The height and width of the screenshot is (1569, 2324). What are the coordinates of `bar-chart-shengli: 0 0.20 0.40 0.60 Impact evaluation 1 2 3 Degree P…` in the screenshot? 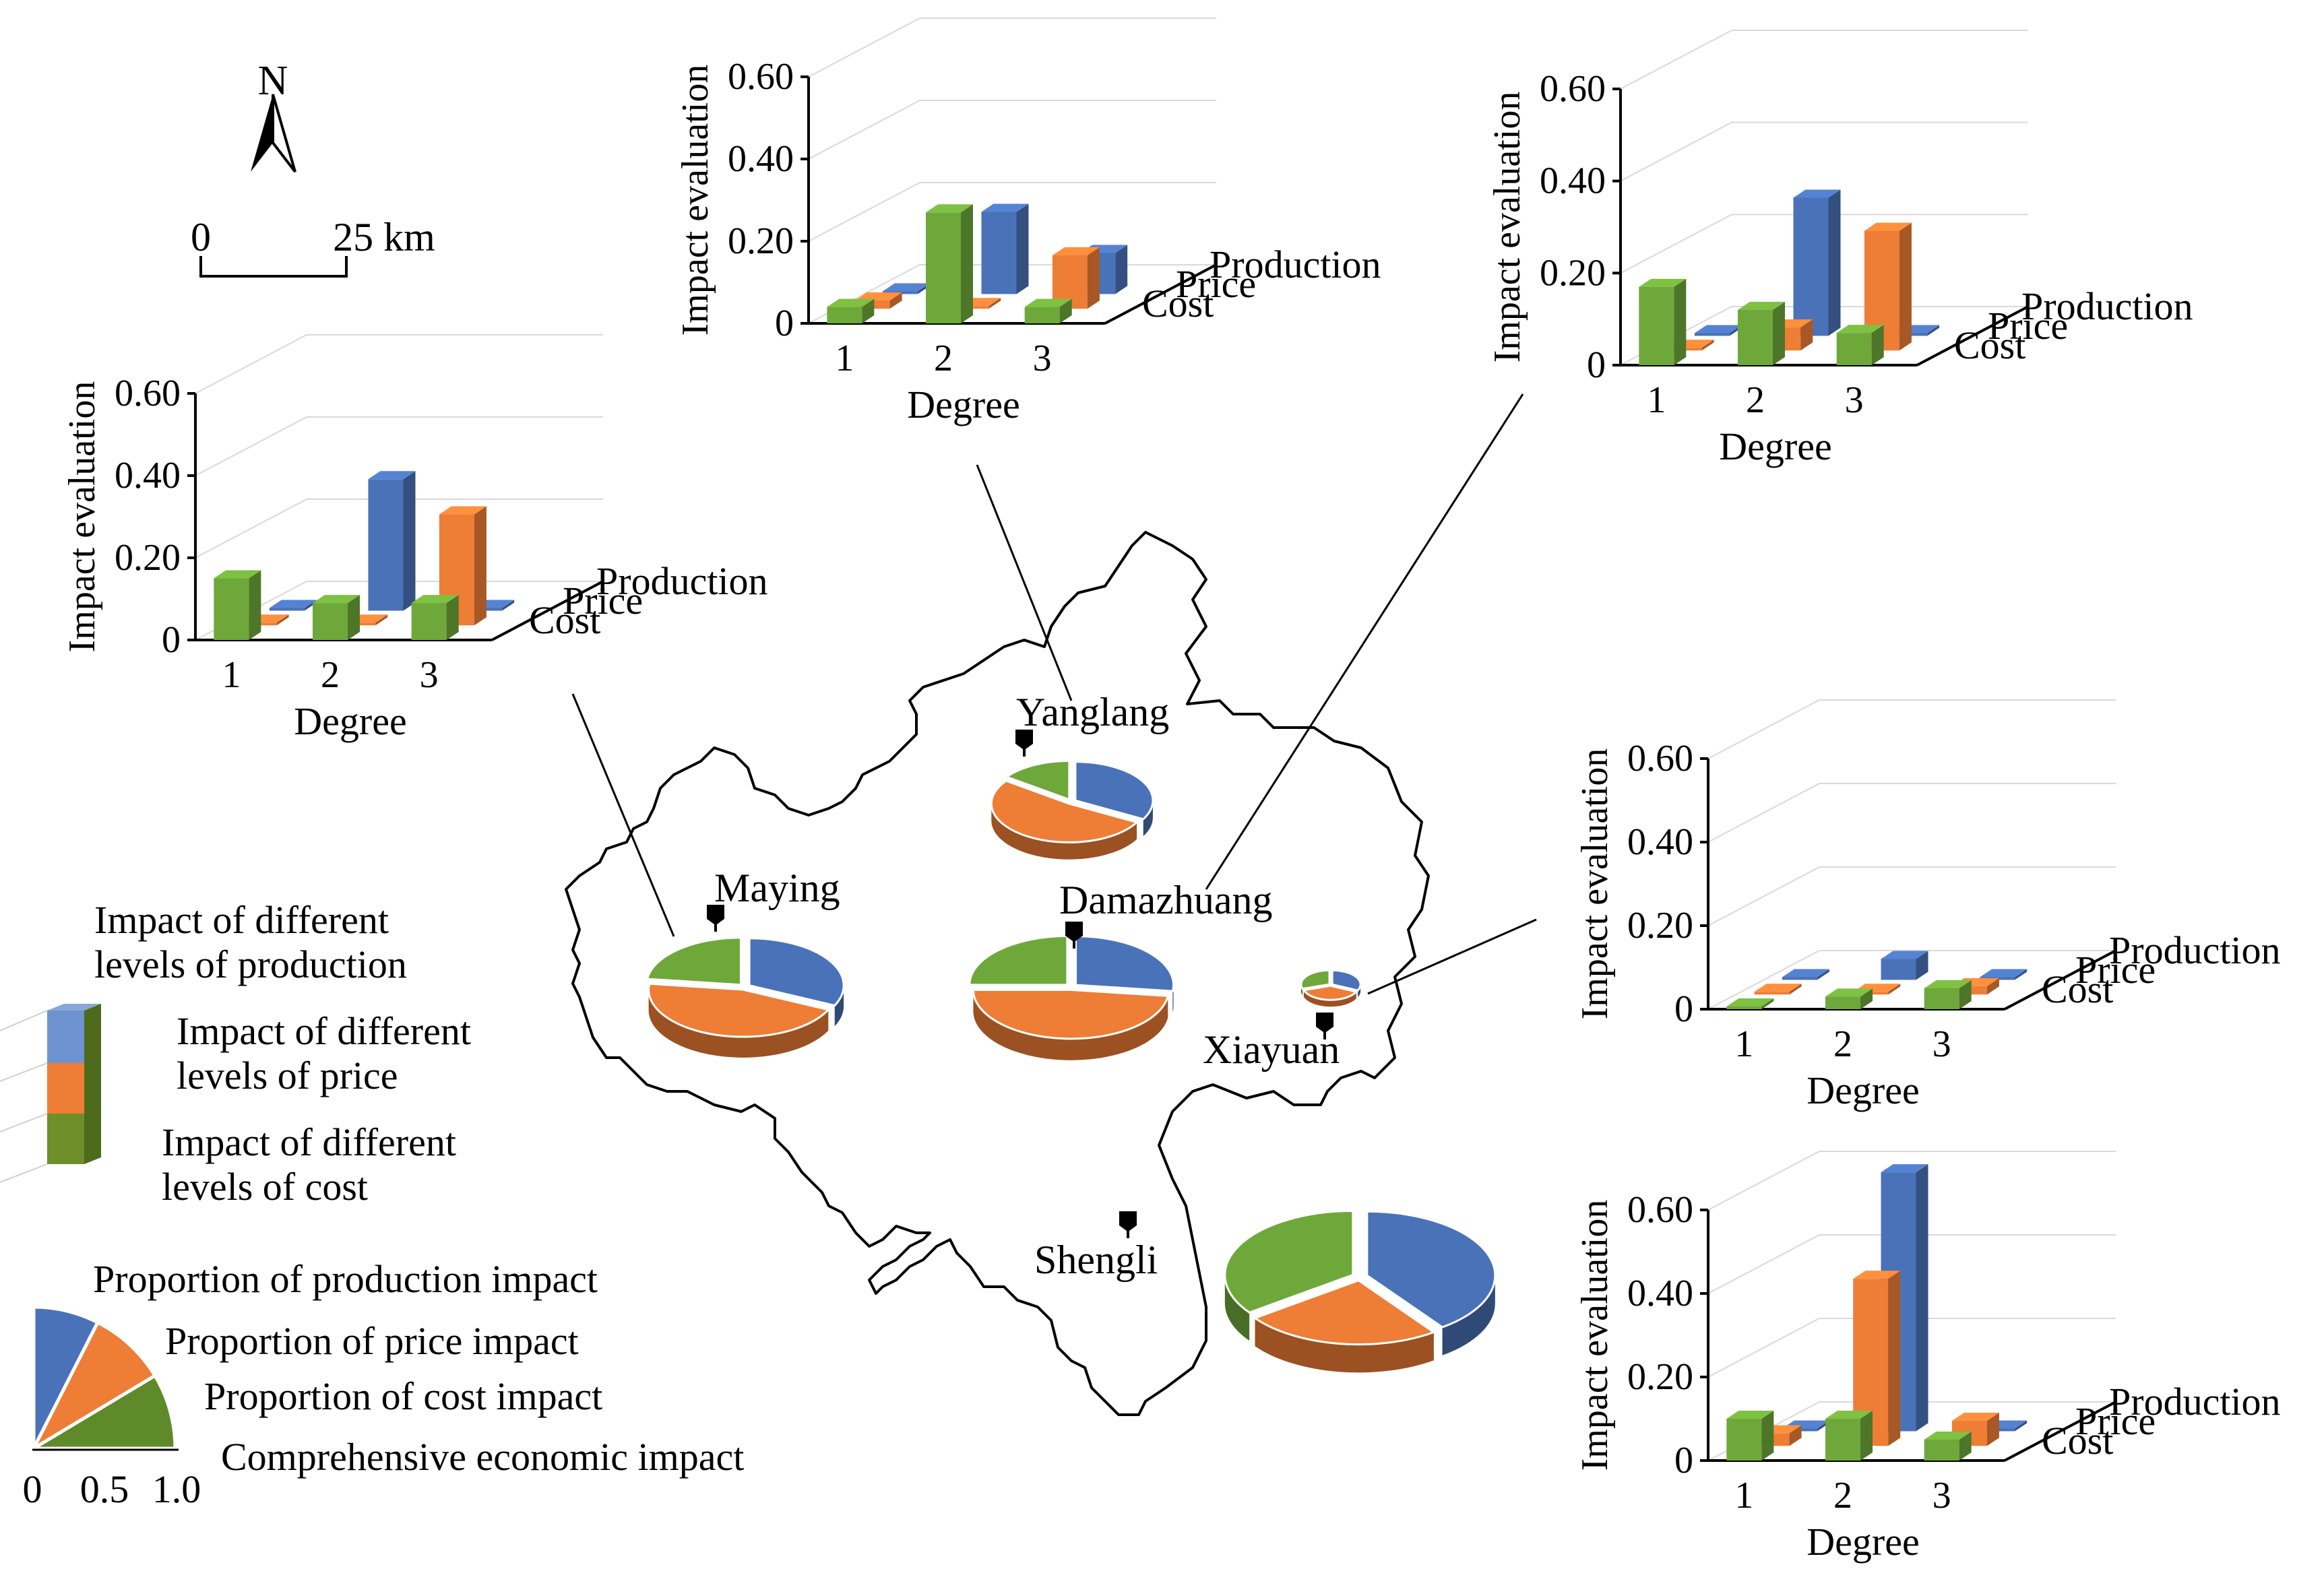 It's located at (1927, 1357).